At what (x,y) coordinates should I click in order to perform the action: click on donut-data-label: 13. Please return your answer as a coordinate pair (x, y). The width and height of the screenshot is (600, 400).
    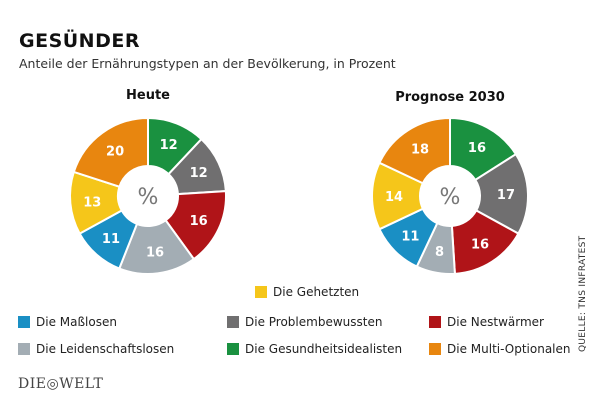
    Looking at the image, I should click on (92, 202).